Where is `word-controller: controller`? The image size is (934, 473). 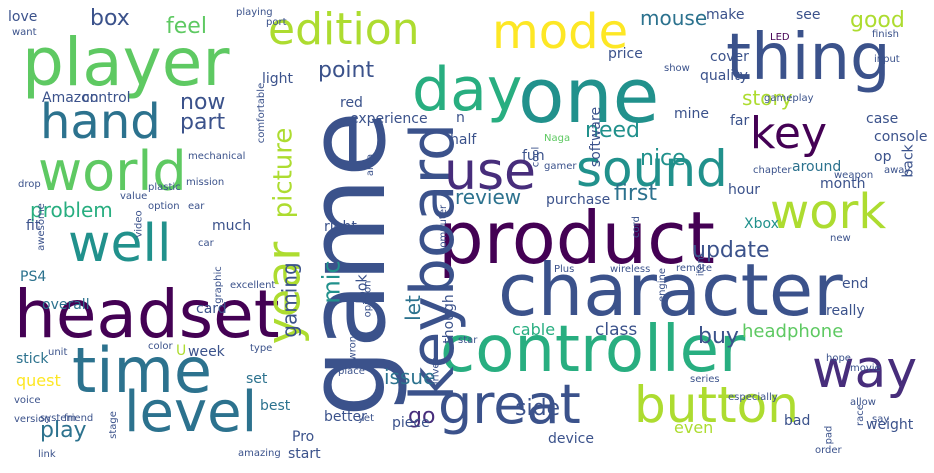 word-controller: controller is located at coordinates (593, 350).